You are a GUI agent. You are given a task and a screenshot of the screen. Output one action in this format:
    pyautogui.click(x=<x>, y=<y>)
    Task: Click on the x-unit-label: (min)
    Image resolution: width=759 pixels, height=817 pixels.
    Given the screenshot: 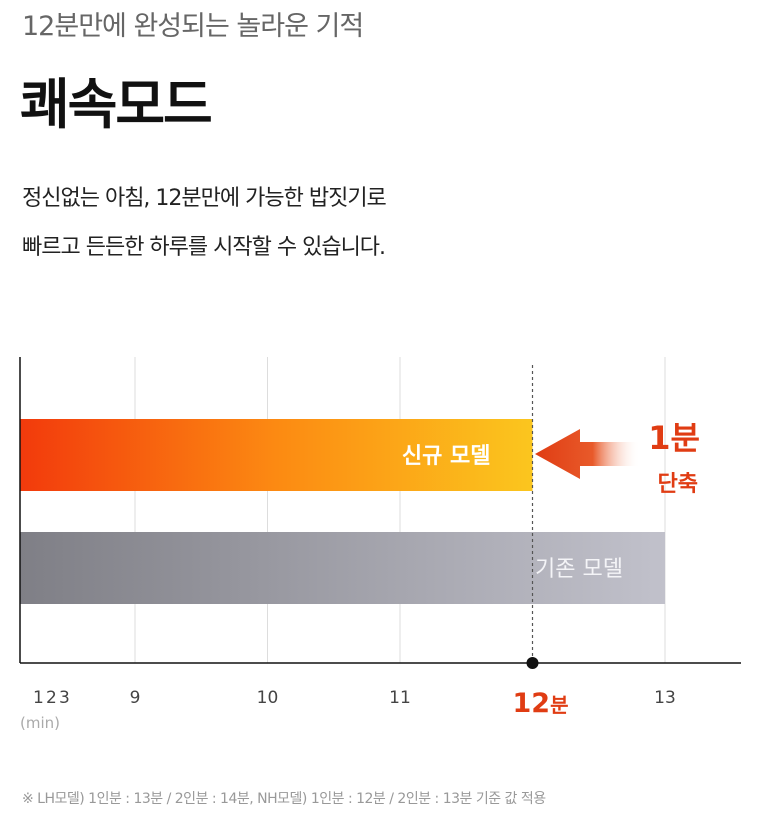 What is the action you would take?
    pyautogui.click(x=40, y=723)
    